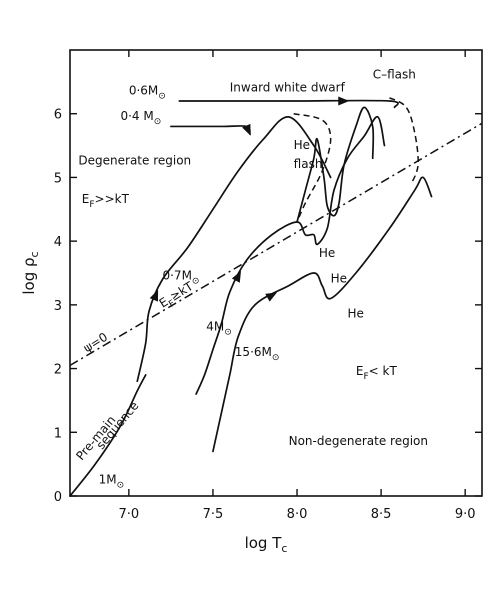 This screenshot has width=496, height=602. What do you see at coordinates (147, 93) in the screenshot?
I see `label-0-6msun: 0·6M⊙` at bounding box center [147, 93].